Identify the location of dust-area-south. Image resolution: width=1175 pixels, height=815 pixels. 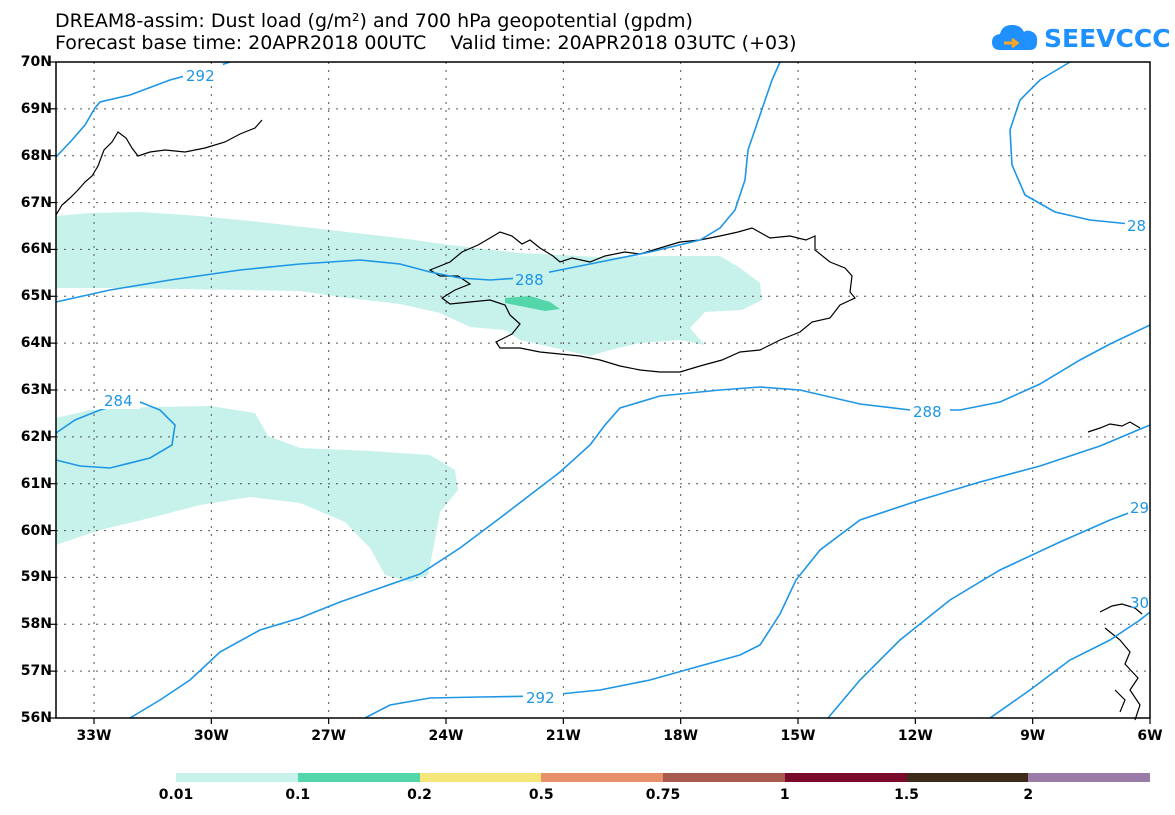
(257, 494).